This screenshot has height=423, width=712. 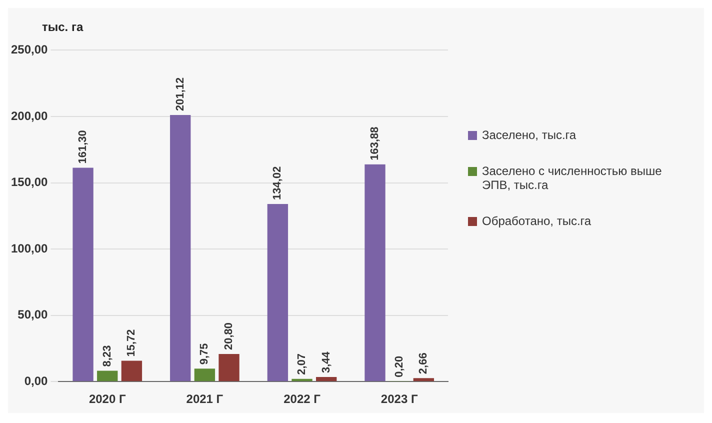 I want to click on y-tick-label: 200,00, so click(x=29, y=115).